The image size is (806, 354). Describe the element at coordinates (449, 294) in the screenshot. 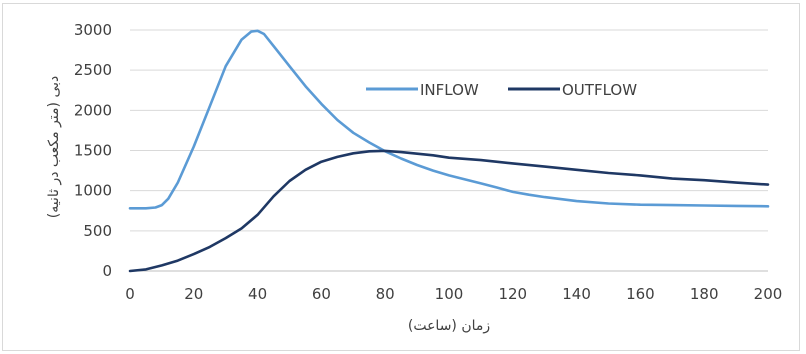

I see `x-tick-label: 100` at that location.